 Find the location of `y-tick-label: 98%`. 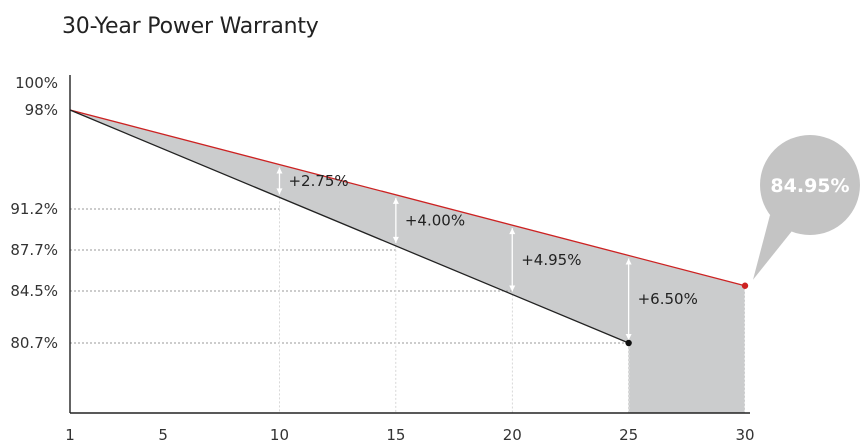

y-tick-label: 98% is located at coordinates (41, 110).